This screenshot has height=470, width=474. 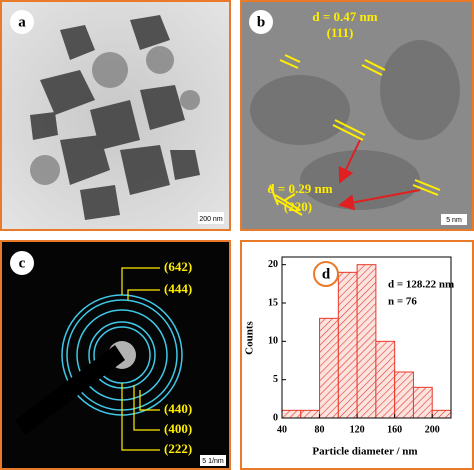 I want to click on annotation: d = 128.22 nm, so click(x=421, y=285).